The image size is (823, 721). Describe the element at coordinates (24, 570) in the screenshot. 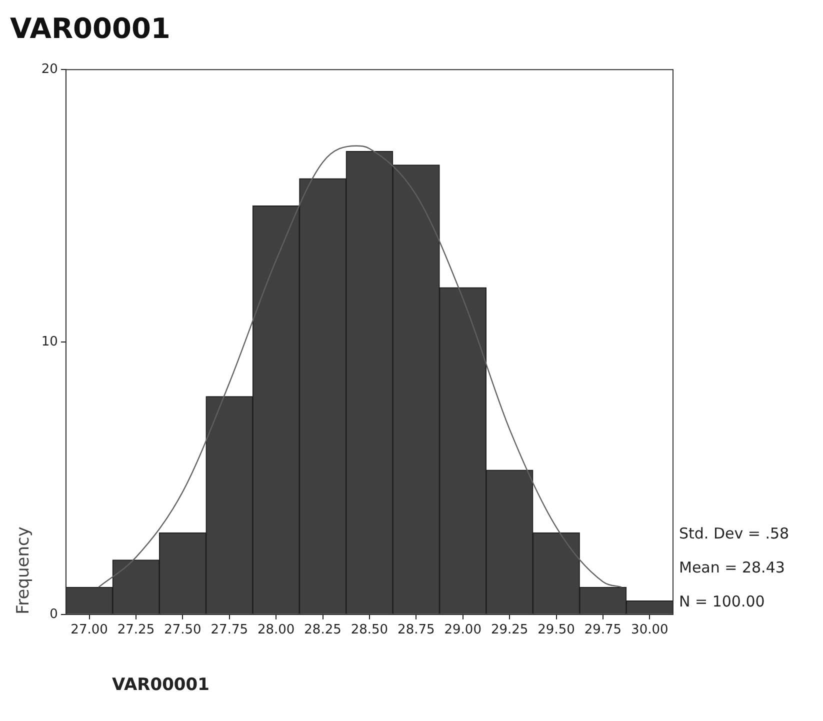

I see `y-axis-title: Frequency` at that location.